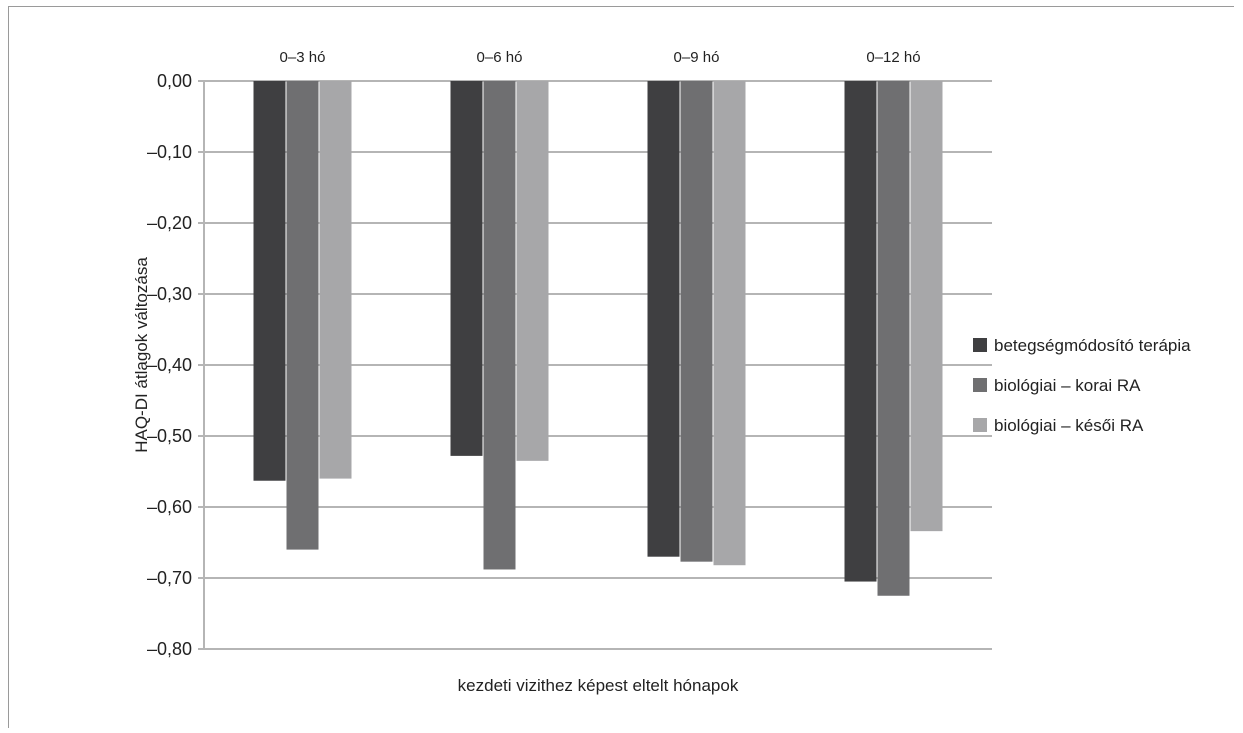 The image size is (1243, 733). I want to click on y-tick-label: –0,80, so click(169, 649).